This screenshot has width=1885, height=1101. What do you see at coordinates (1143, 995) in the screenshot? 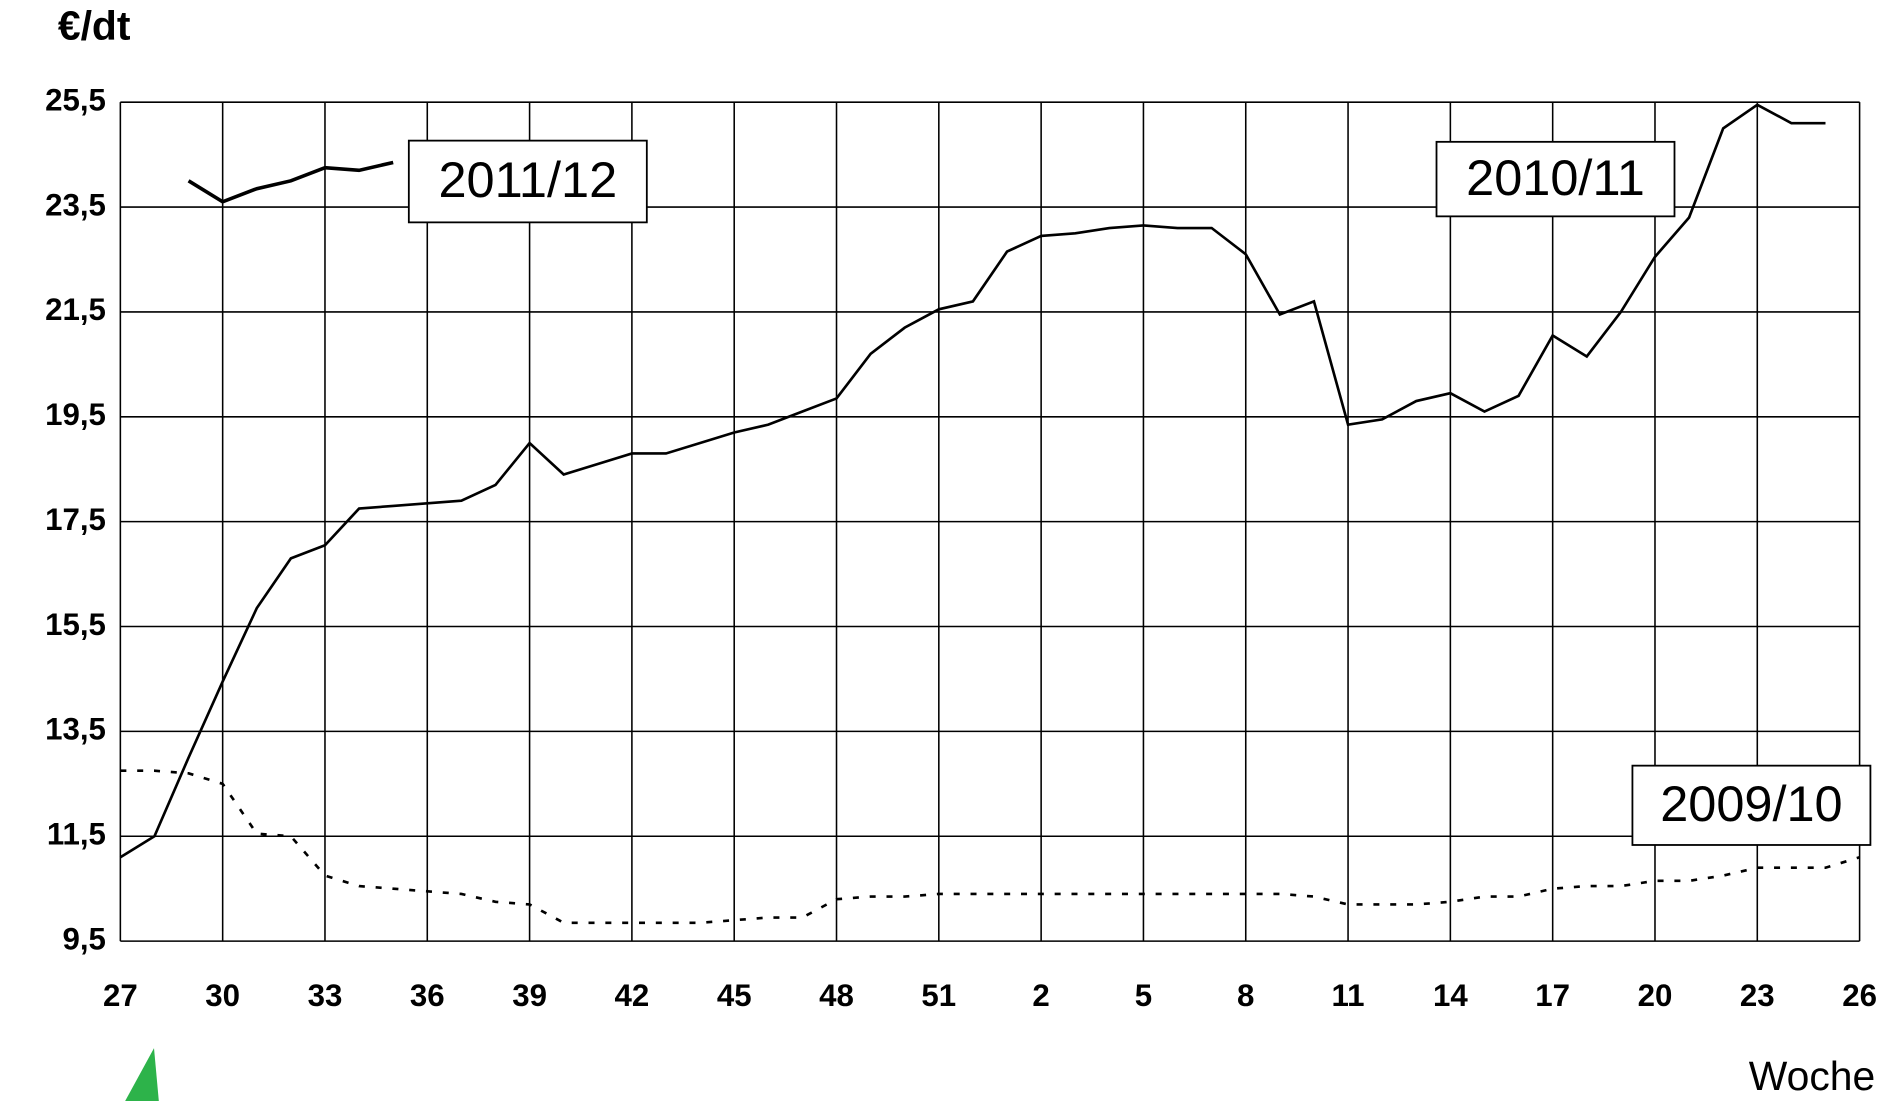
I see `x-tick-label: 5` at bounding box center [1143, 995].